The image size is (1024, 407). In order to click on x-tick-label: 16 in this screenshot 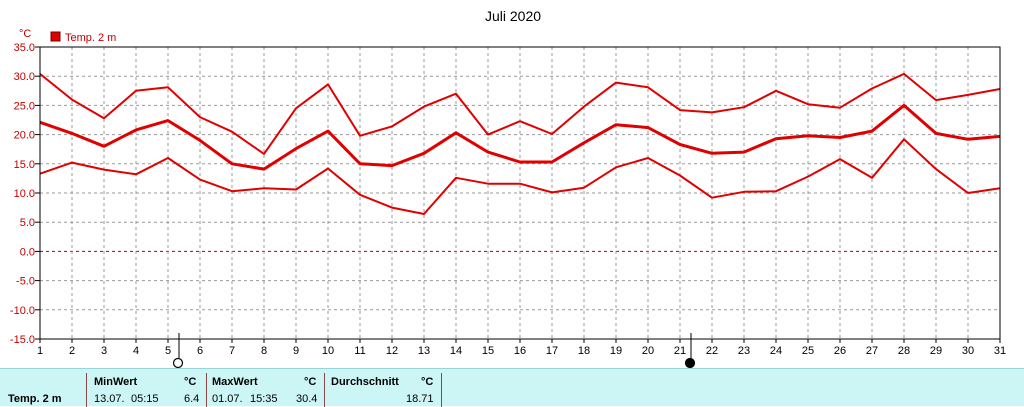, I will do `click(520, 351)`.